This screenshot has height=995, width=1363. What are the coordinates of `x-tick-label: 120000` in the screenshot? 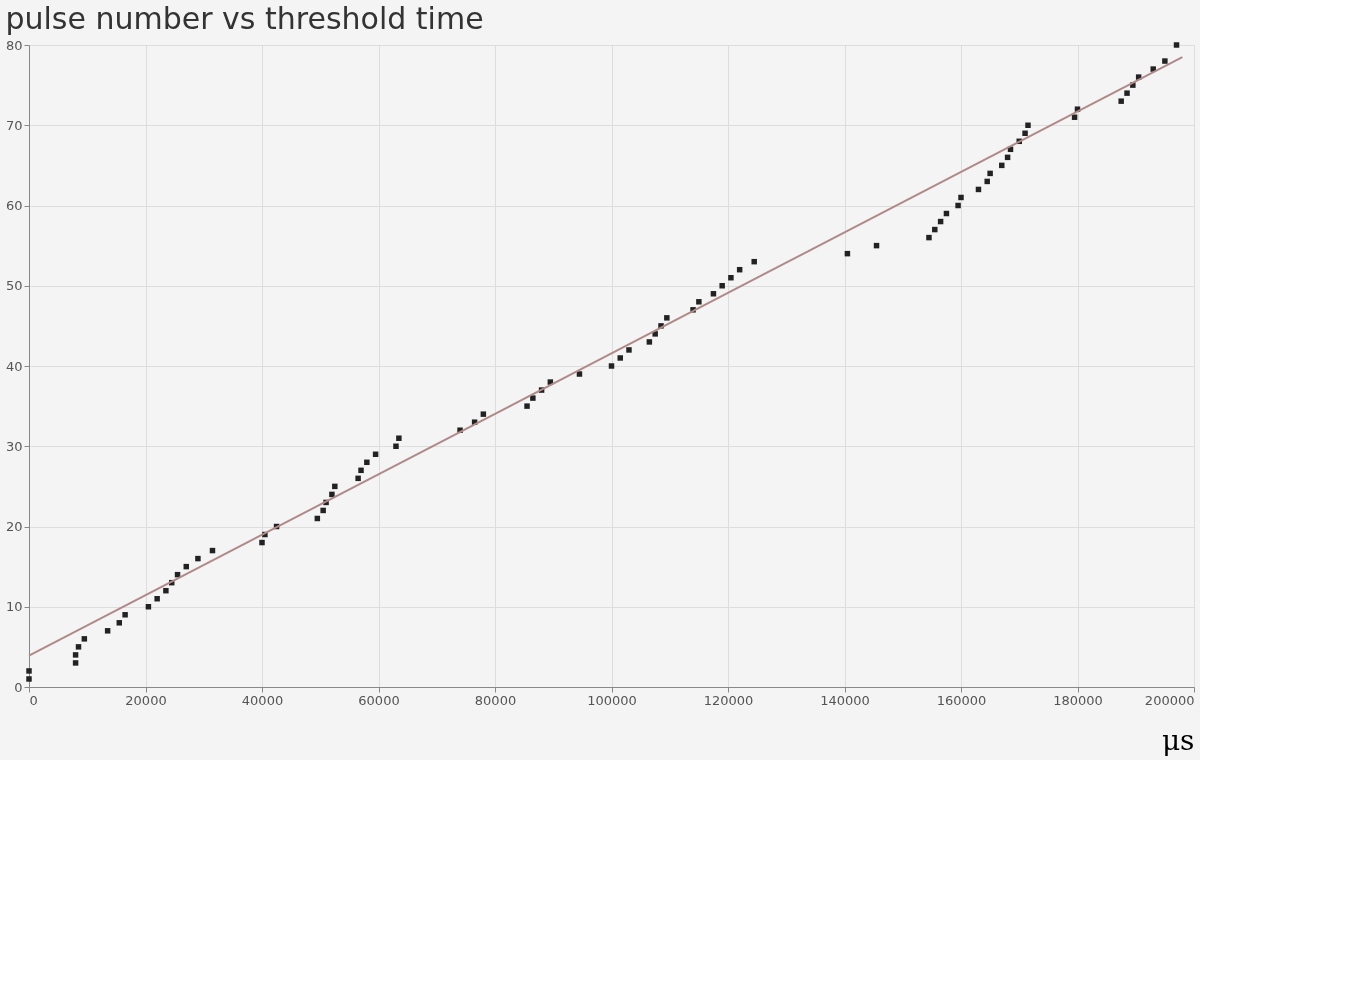 It's located at (728, 700).